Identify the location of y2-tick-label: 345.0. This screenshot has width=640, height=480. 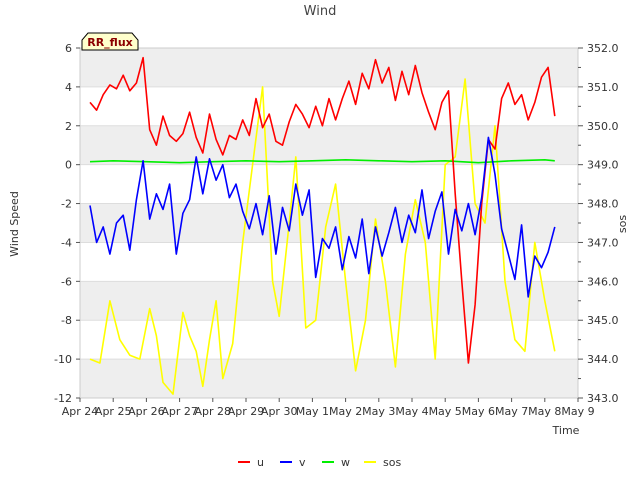
(603, 320).